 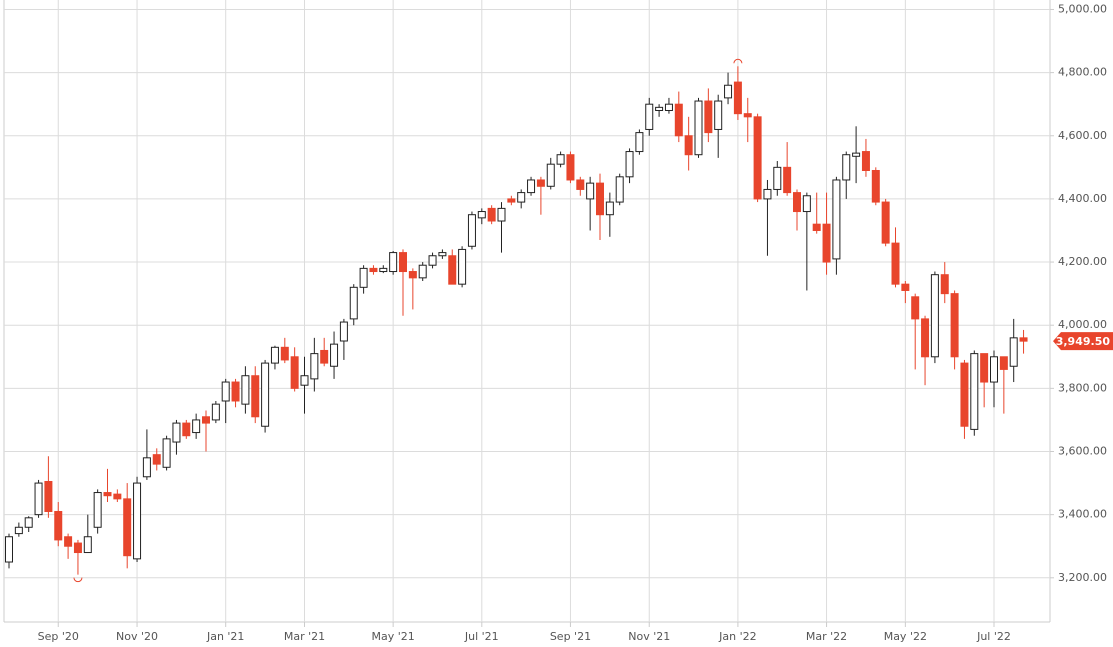 What do you see at coordinates (1082, 324) in the screenshot?
I see `y-tick-label: 4,000.00` at bounding box center [1082, 324].